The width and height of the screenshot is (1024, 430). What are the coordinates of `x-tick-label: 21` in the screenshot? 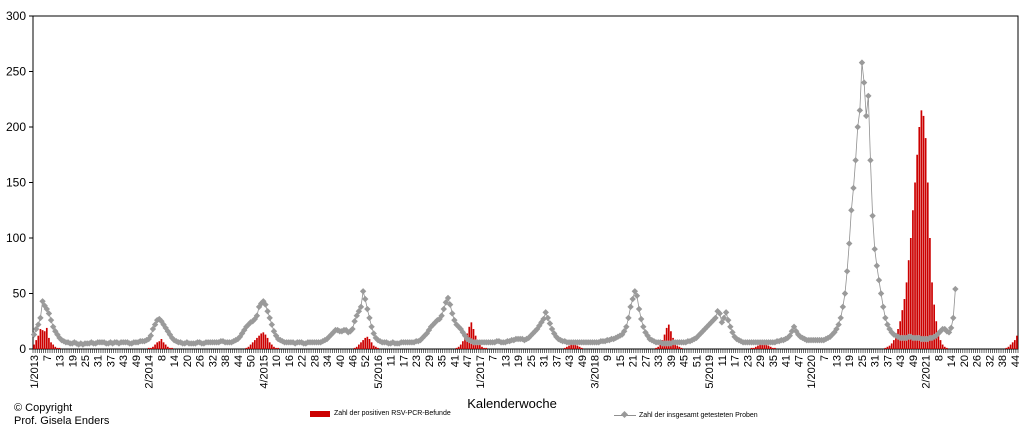 It's located at (634, 361).